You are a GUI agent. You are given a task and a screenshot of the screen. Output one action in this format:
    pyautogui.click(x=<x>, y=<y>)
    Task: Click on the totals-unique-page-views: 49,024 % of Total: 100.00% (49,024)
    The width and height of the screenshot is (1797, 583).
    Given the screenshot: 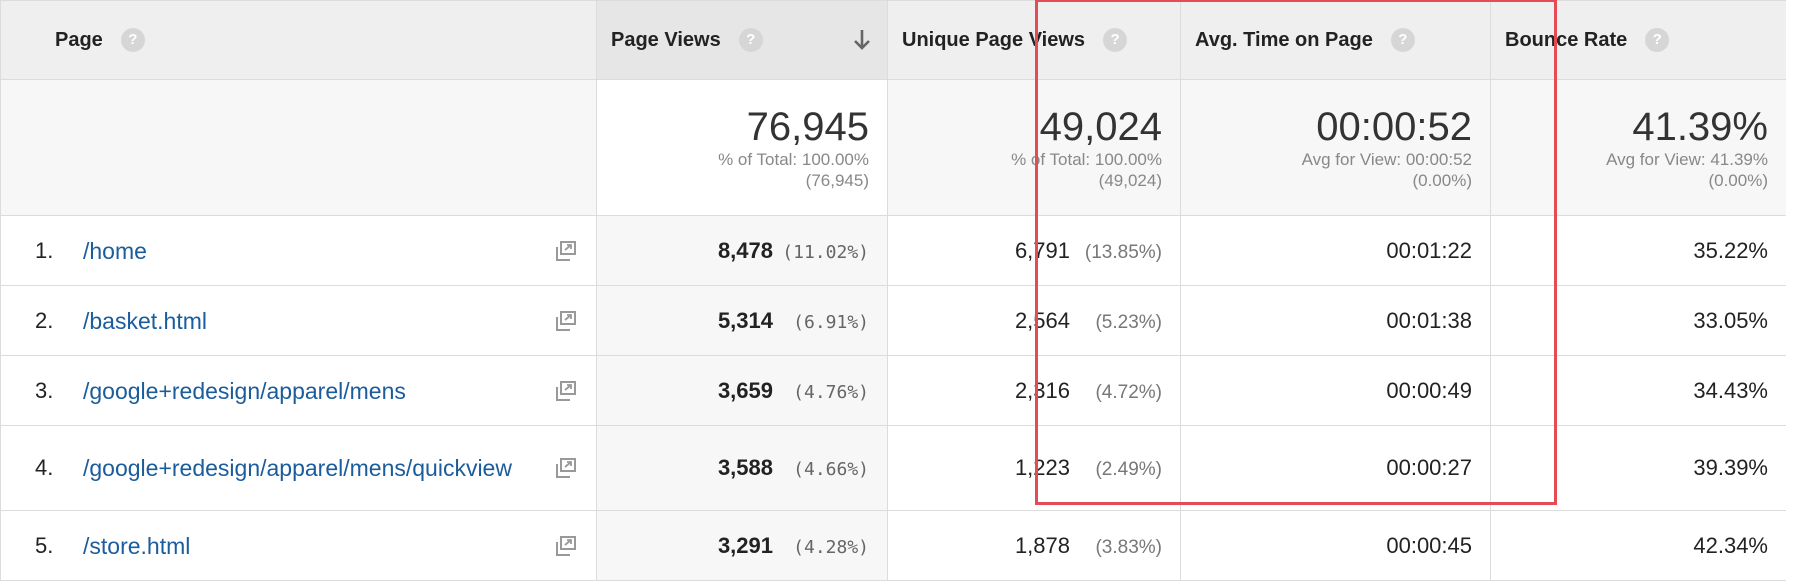 What is the action you would take?
    pyautogui.click(x=1034, y=147)
    